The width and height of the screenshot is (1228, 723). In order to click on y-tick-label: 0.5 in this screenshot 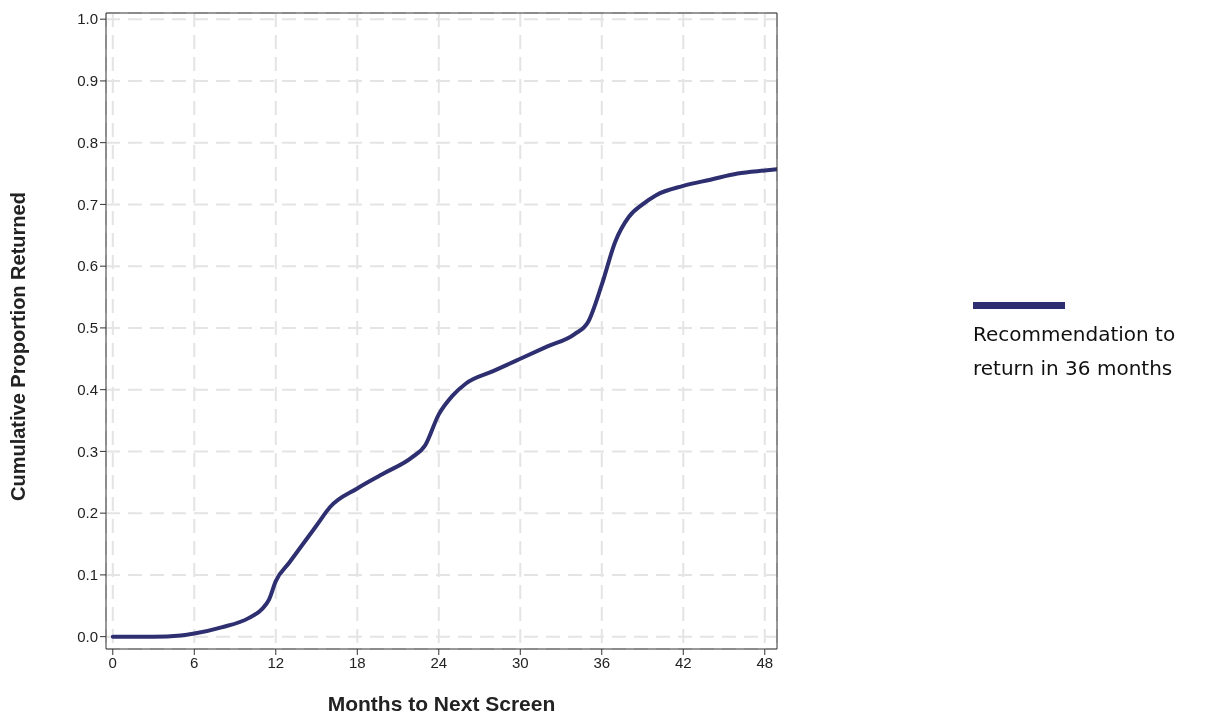, I will do `click(87, 328)`.